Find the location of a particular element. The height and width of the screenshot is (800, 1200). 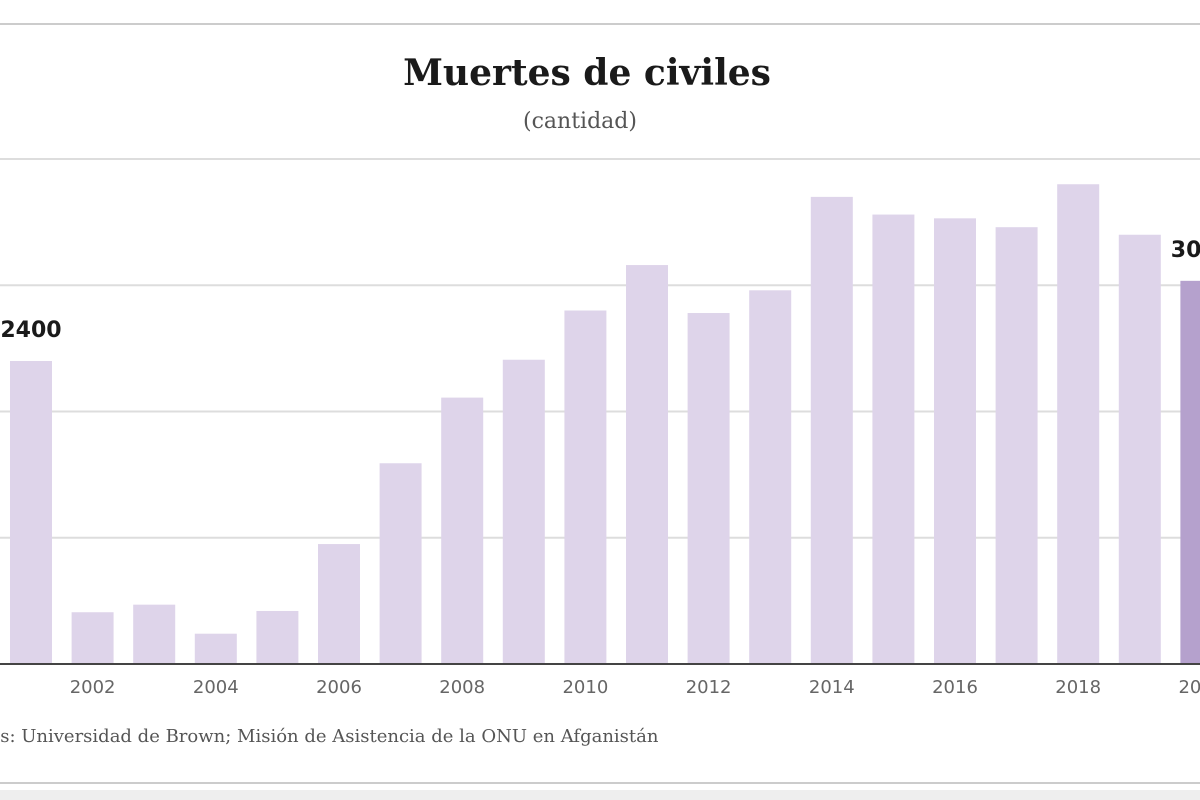

x-tick-label: 2016 is located at coordinates (955, 687).